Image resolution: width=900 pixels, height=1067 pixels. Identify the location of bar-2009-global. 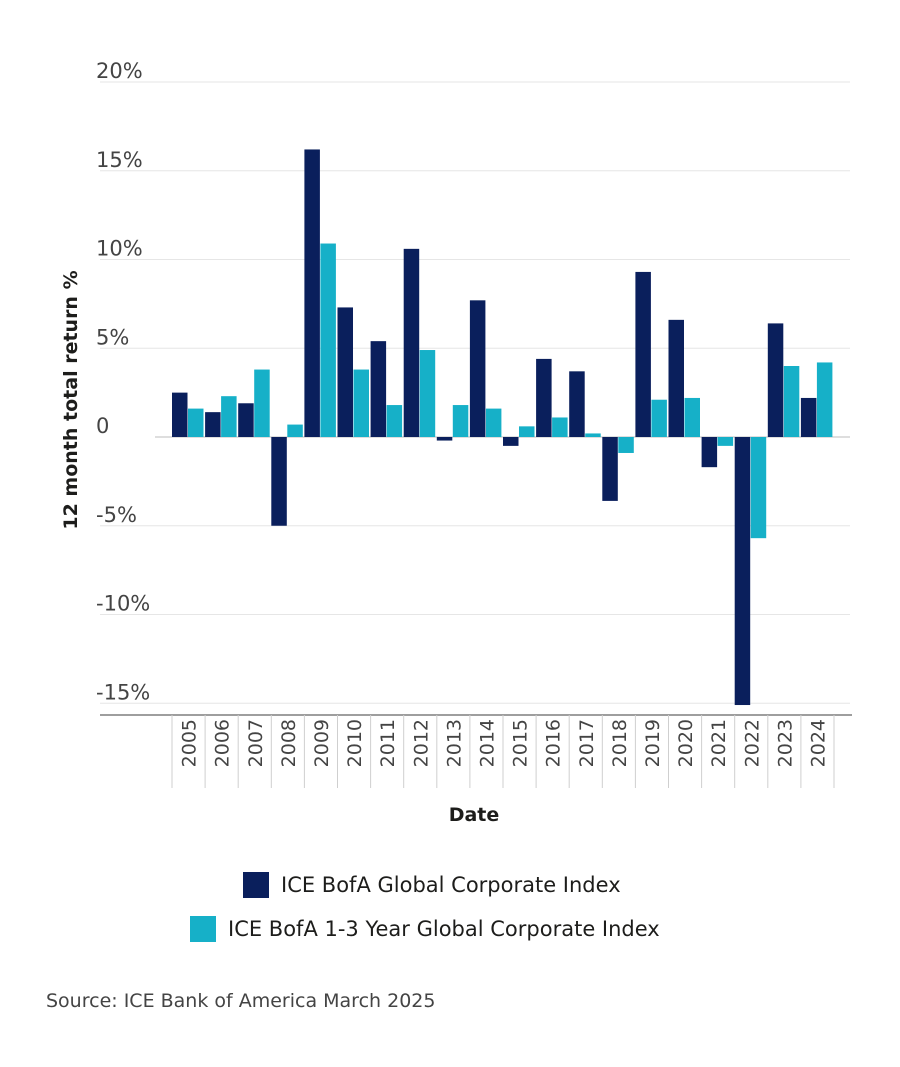
(312, 293).